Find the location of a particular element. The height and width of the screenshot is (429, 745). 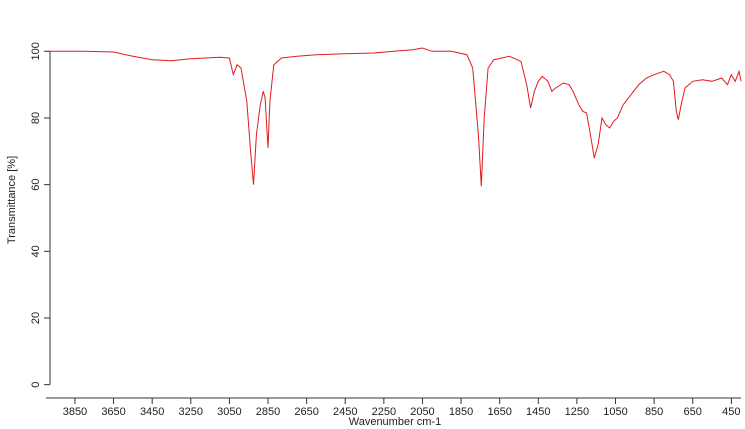

y-tick-label: 40 is located at coordinates (36, 251).